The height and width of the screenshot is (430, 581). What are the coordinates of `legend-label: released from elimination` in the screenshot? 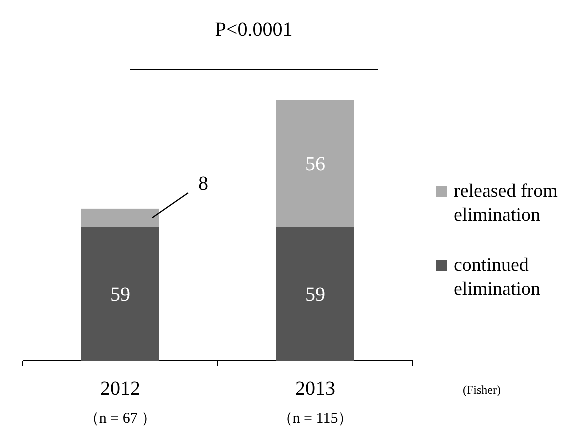 It's located at (506, 203).